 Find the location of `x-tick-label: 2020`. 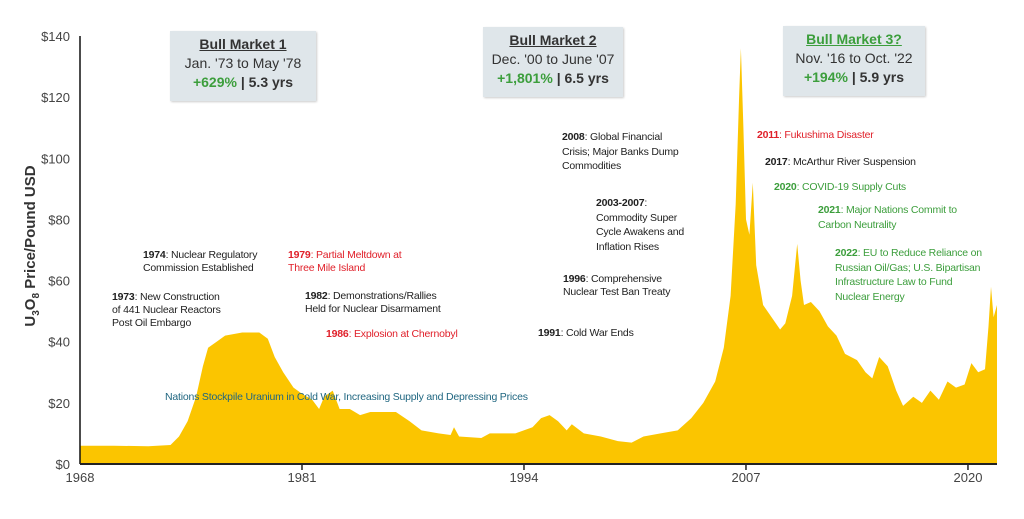

x-tick-label: 2020 is located at coordinates (968, 477).